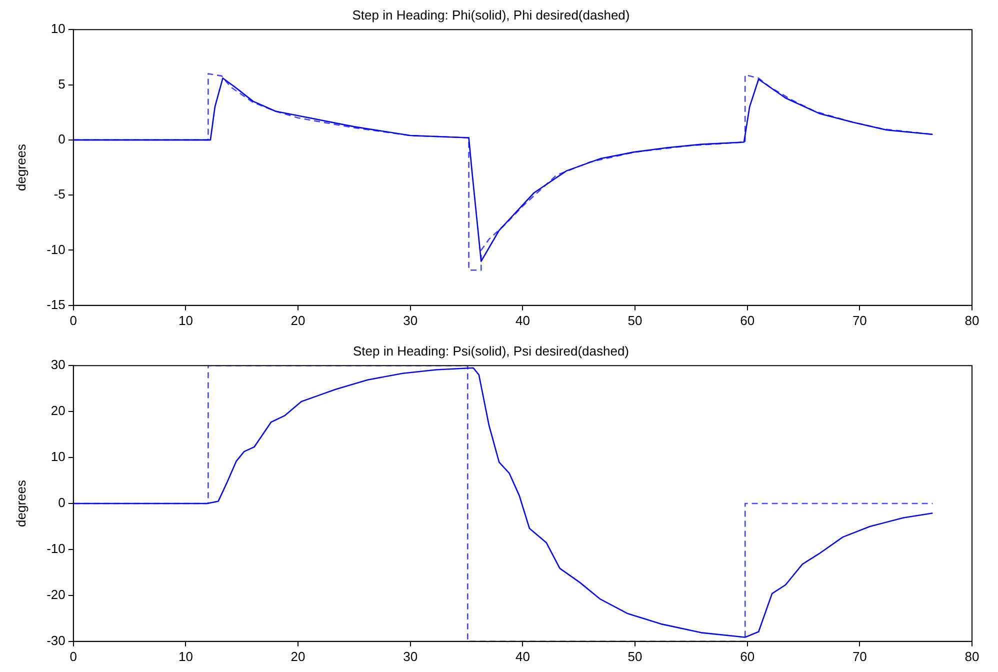 The width and height of the screenshot is (998, 672). What do you see at coordinates (491, 350) in the screenshot?
I see `chart-title: Step in Heading: Psi(solid), Psi desired(dashed)` at bounding box center [491, 350].